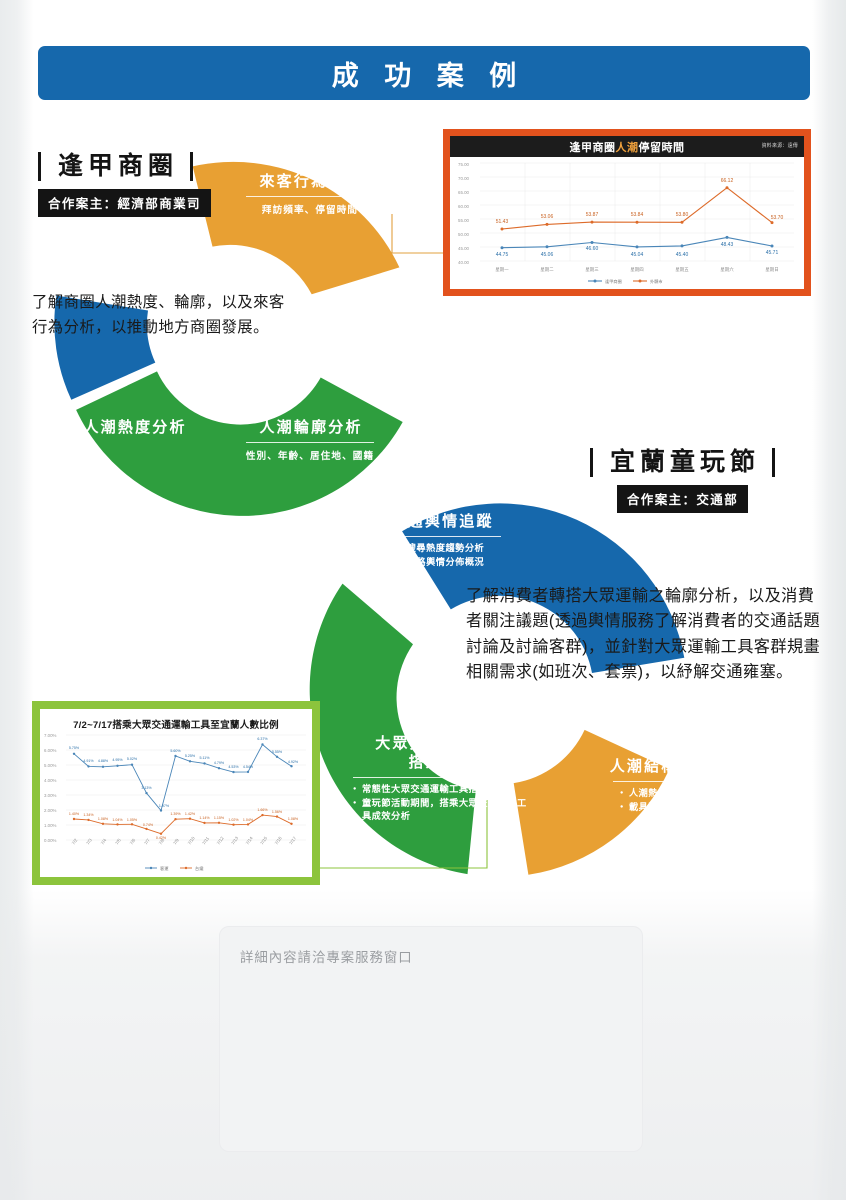 This screenshot has width=846, height=1200. Describe the element at coordinates (727, 245) in the screenshot. I see `svg-text: 48.43` at that location.